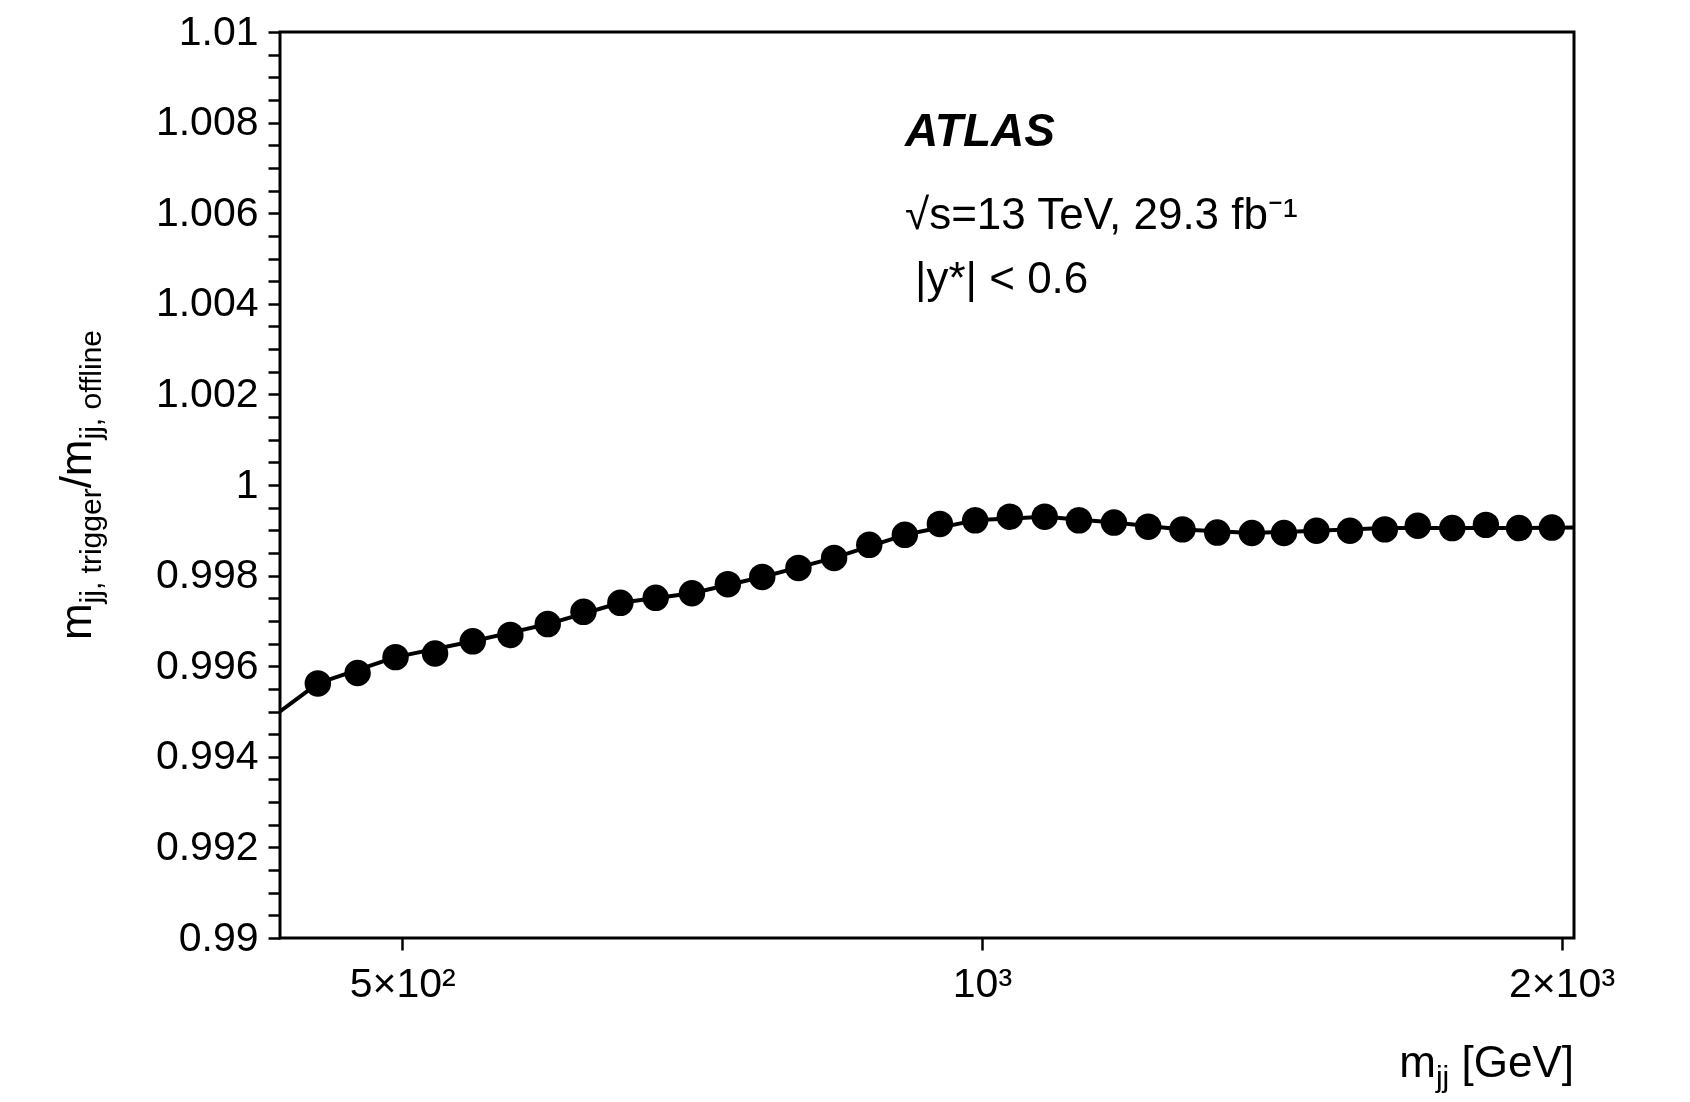  What do you see at coordinates (207, 392) in the screenshot?
I see `y-tick-label: 1.002` at bounding box center [207, 392].